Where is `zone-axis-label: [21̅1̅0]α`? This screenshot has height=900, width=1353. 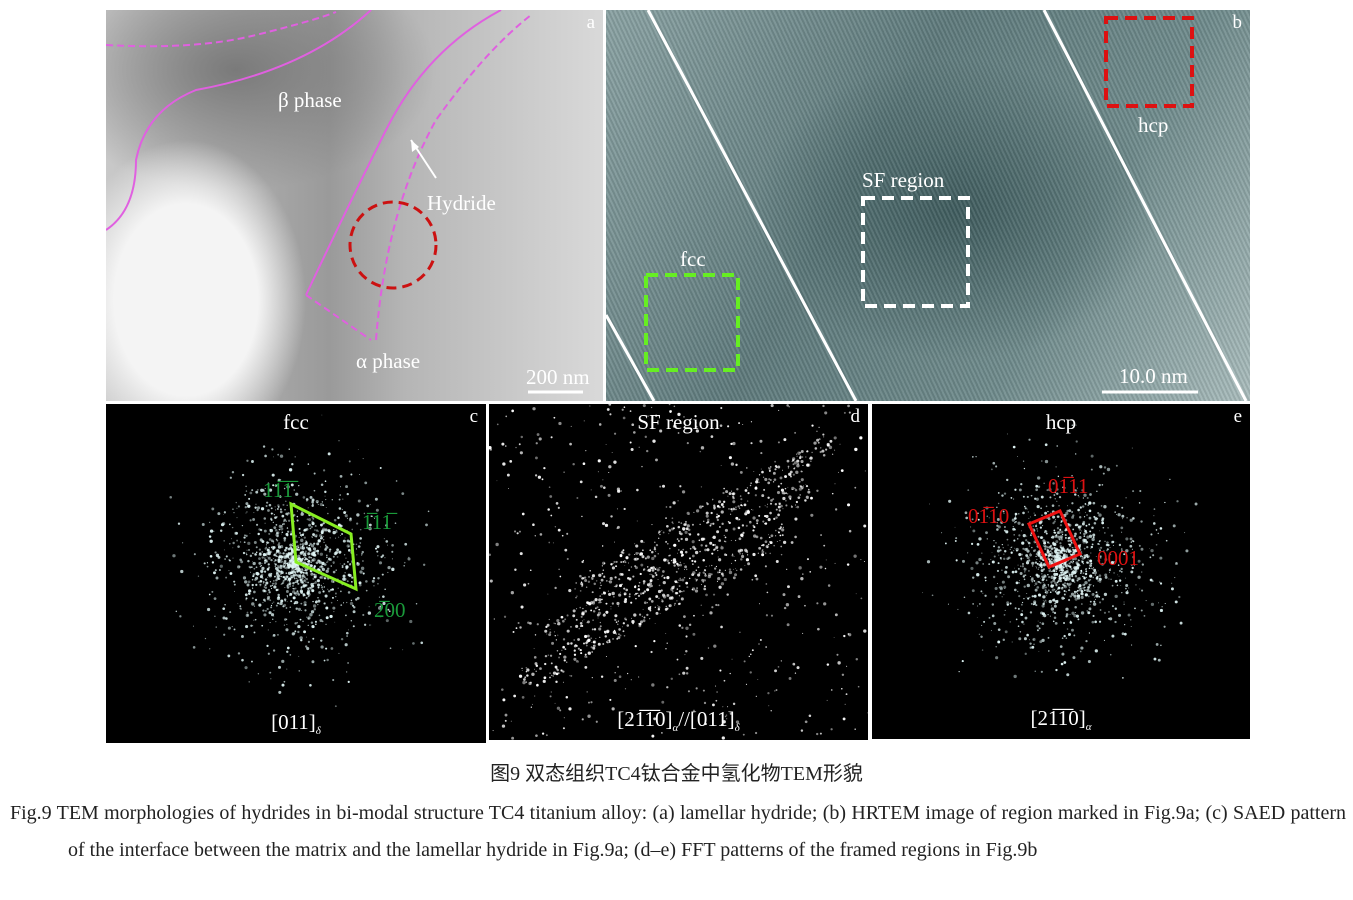
zone-axis-label: [21̅1̅0]α is located at coordinates (1061, 719).